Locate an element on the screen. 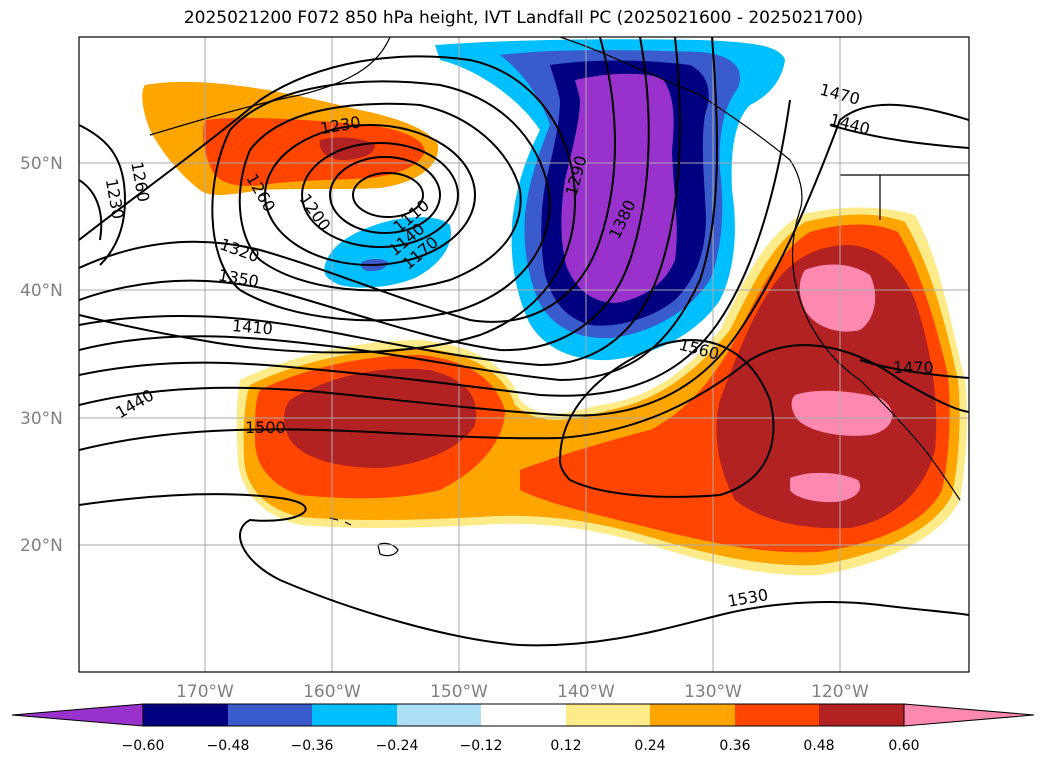 This screenshot has height=765, width=1047. ivt-048-region-east is located at coordinates (826, 387).